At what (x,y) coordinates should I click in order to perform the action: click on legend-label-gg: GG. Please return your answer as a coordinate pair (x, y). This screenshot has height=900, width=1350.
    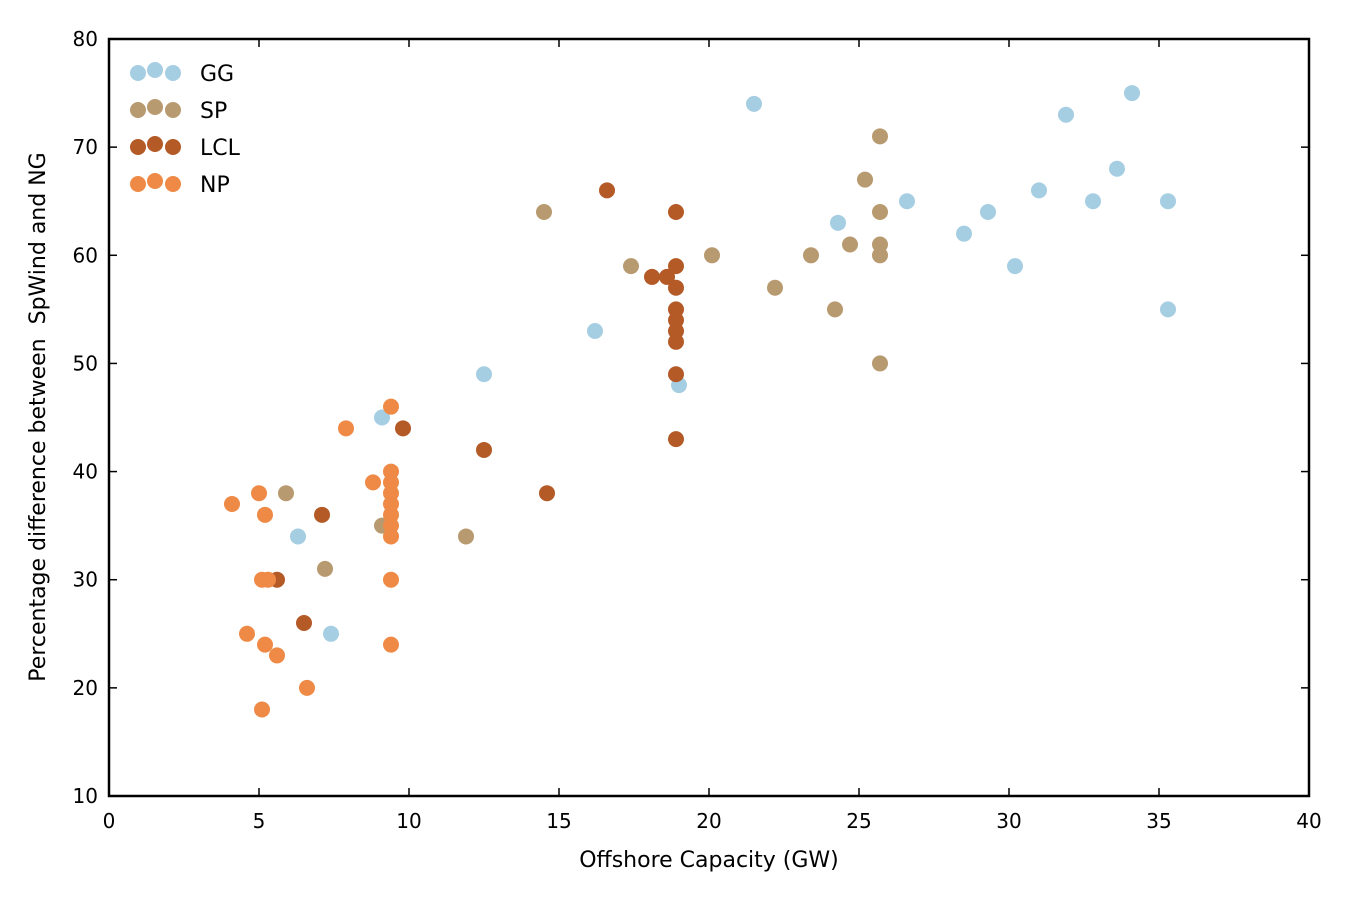
    Looking at the image, I should click on (217, 74).